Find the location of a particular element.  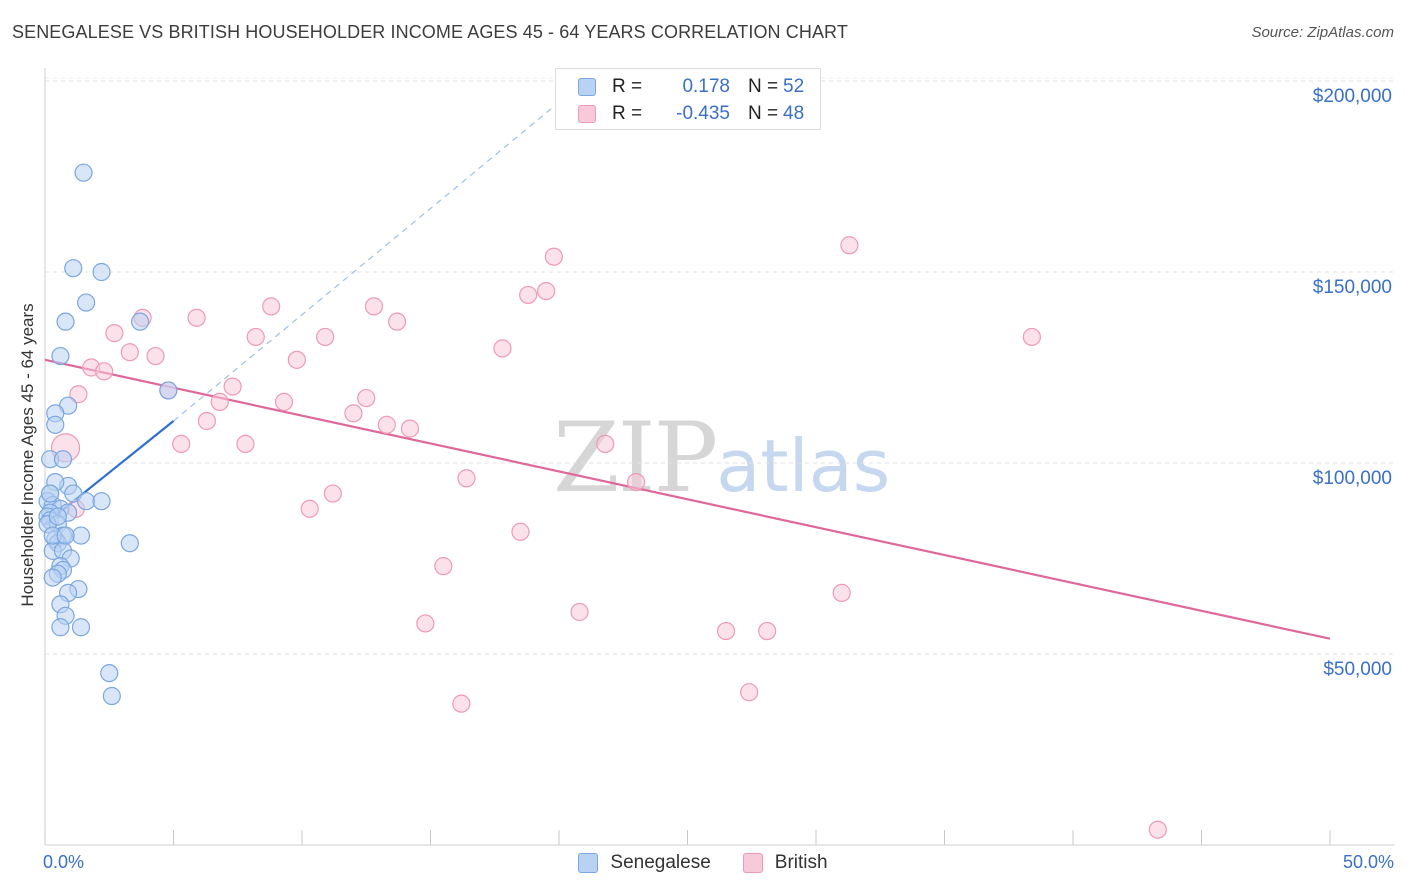

watermark: ZIPatlas is located at coordinates (721, 458).